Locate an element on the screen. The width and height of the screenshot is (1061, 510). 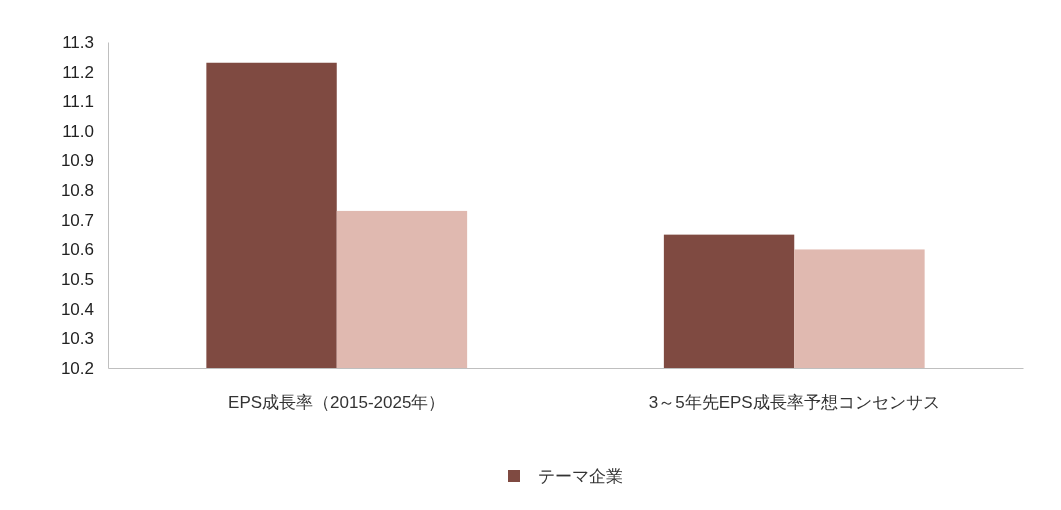
legend-label: テーマ企業 is located at coordinates (580, 475).